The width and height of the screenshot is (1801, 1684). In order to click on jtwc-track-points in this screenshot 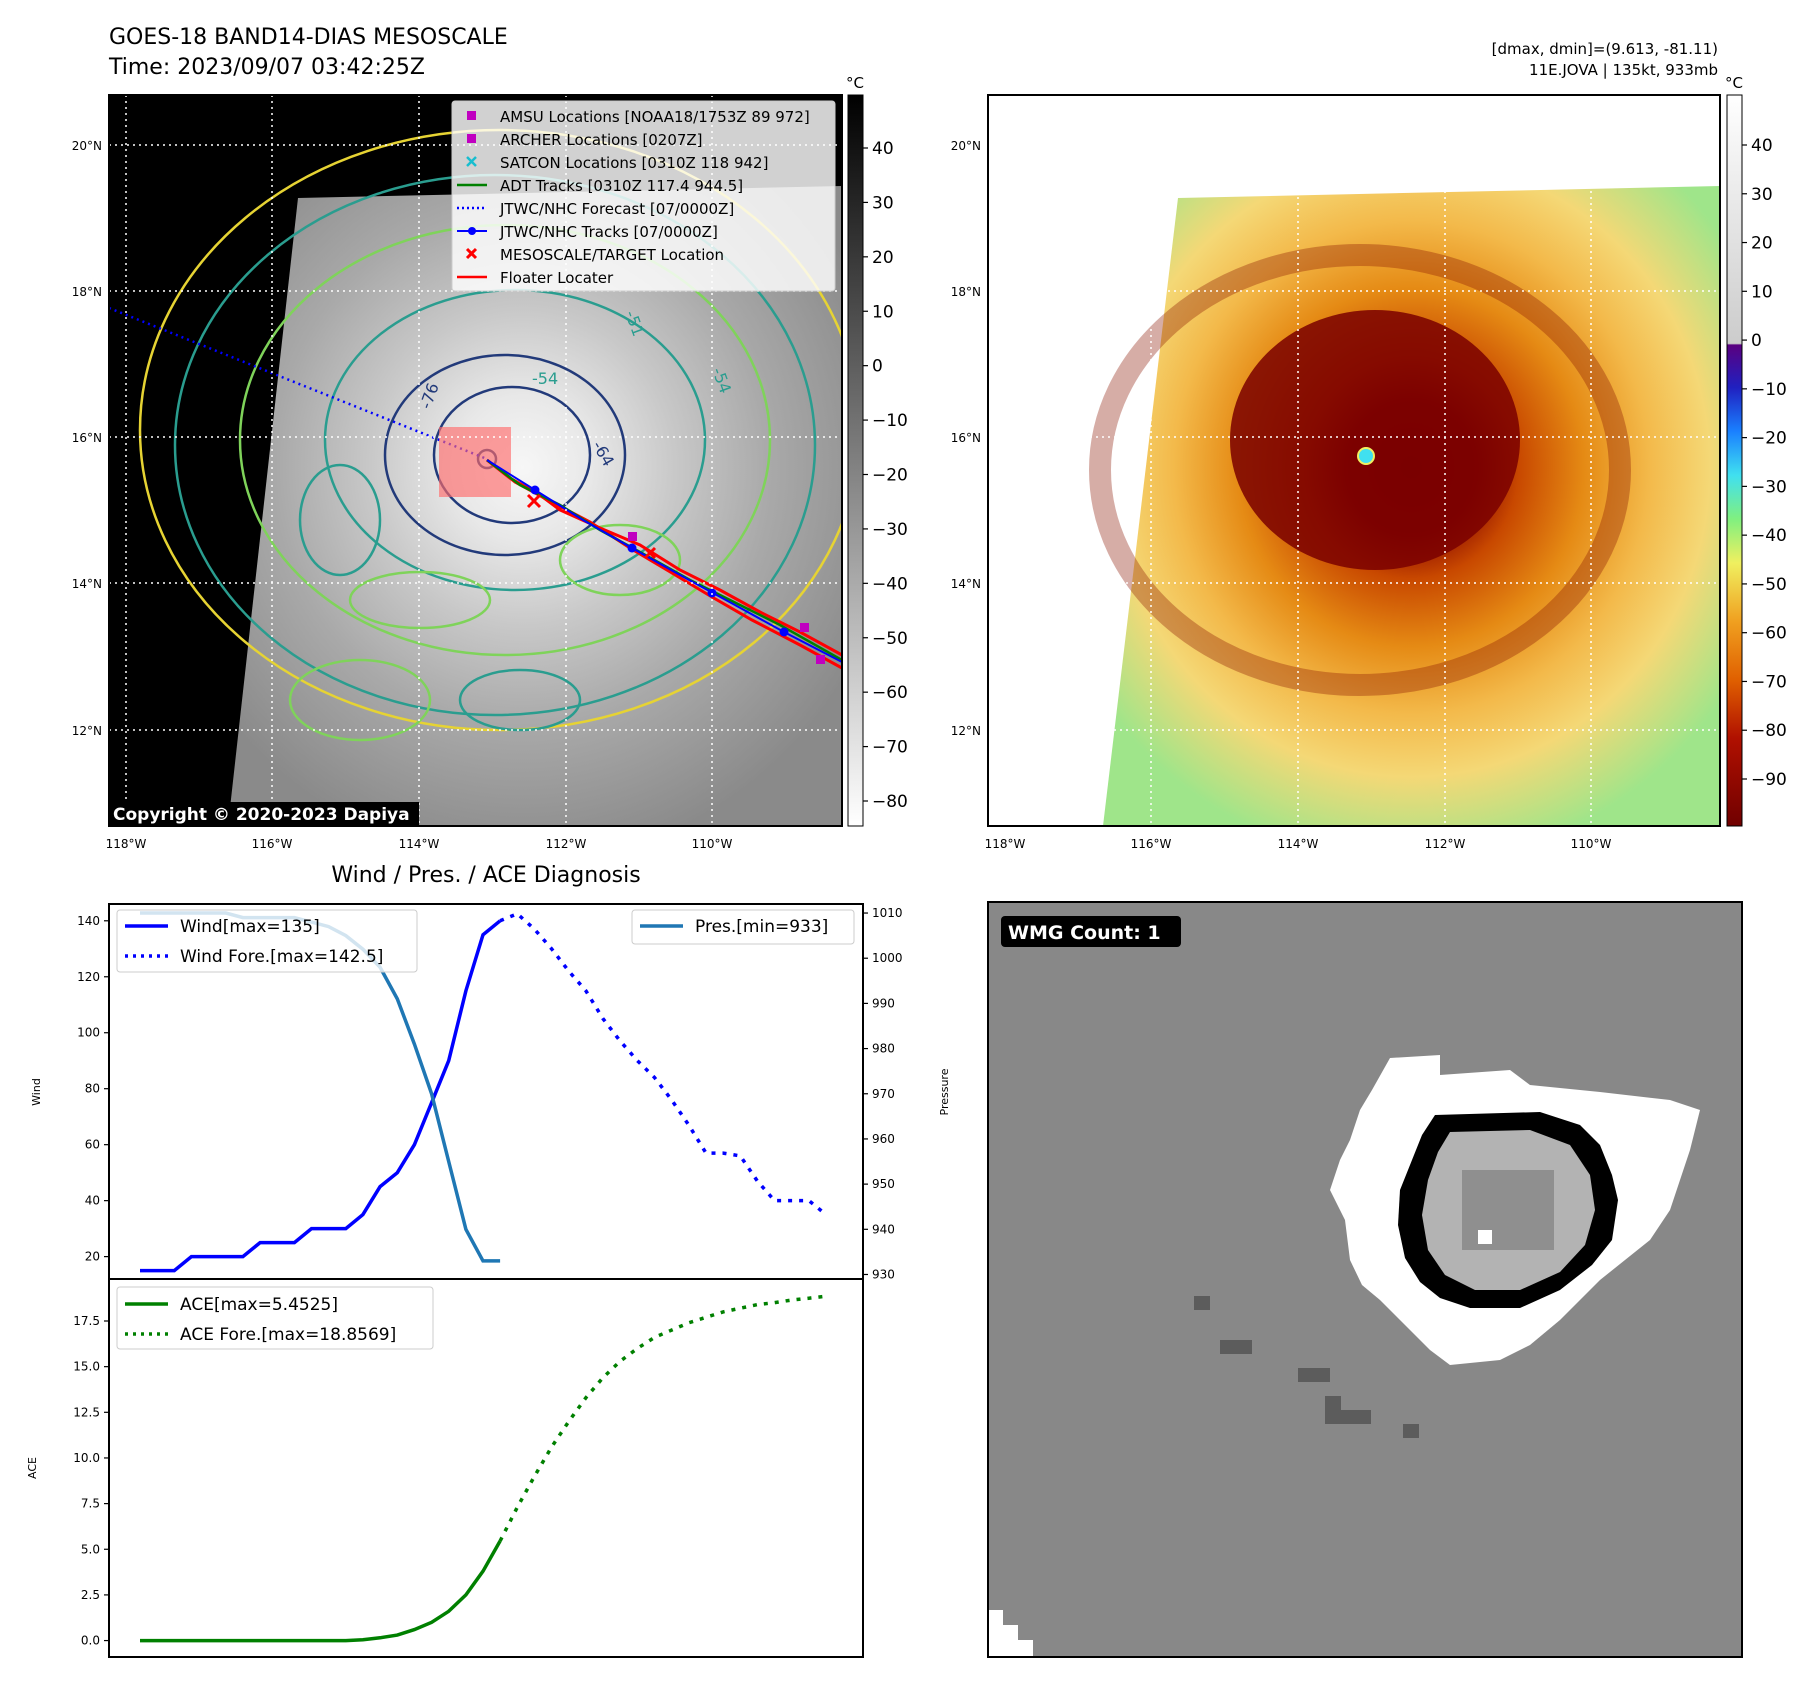, I will do `click(659, 561)`.